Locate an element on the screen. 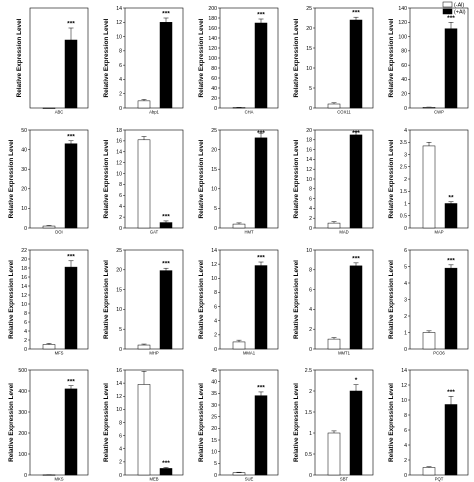 Image resolution: width=474 pixels, height=482 pixels. y-tick-label: 300 is located at coordinates (22, 413).